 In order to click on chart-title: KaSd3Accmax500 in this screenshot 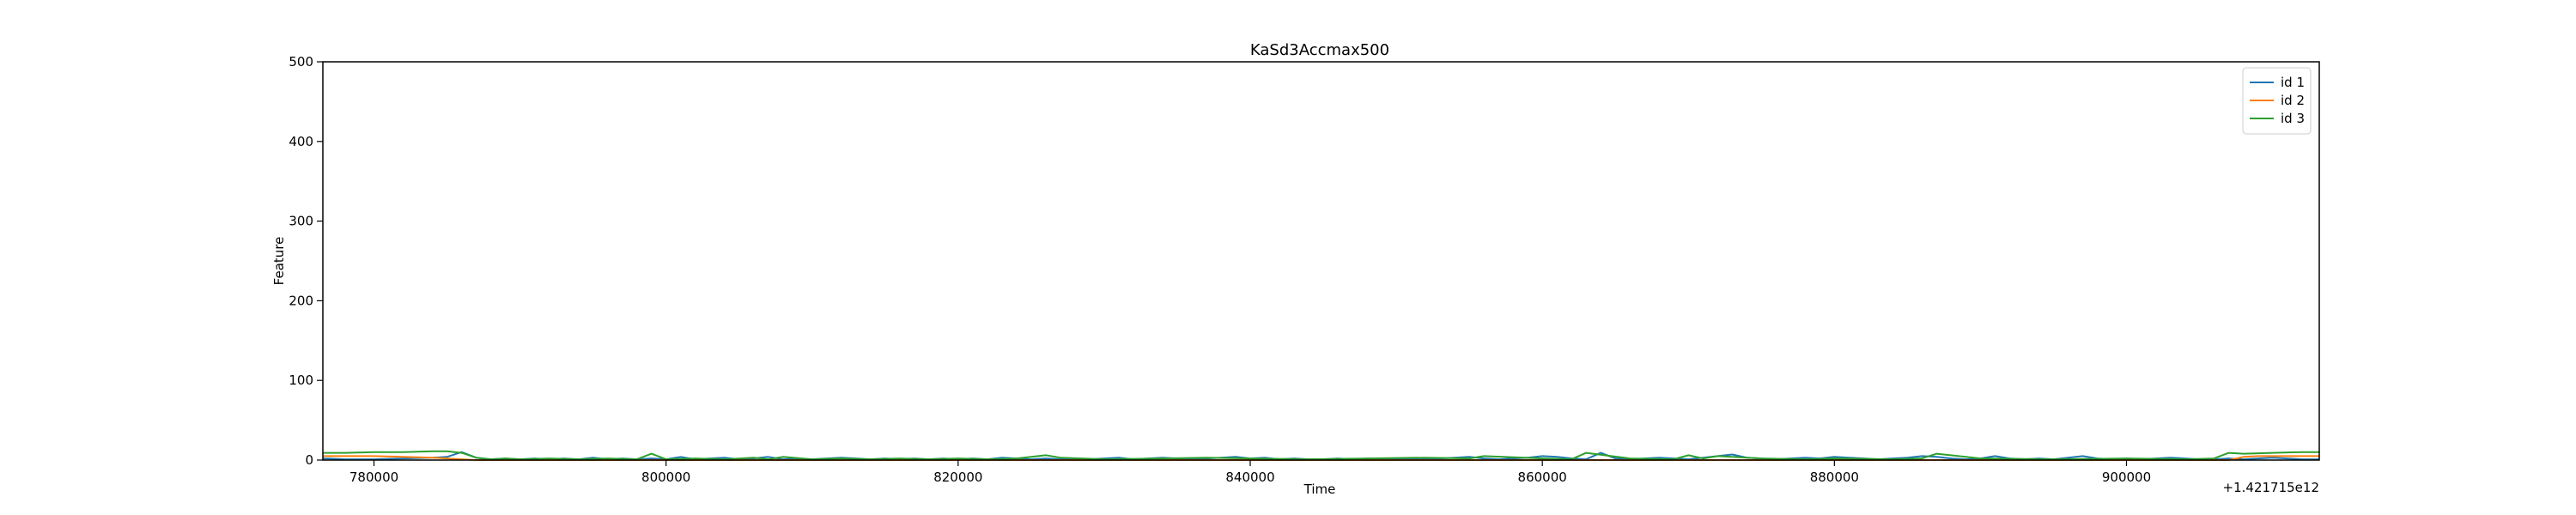, I will do `click(1319, 50)`.